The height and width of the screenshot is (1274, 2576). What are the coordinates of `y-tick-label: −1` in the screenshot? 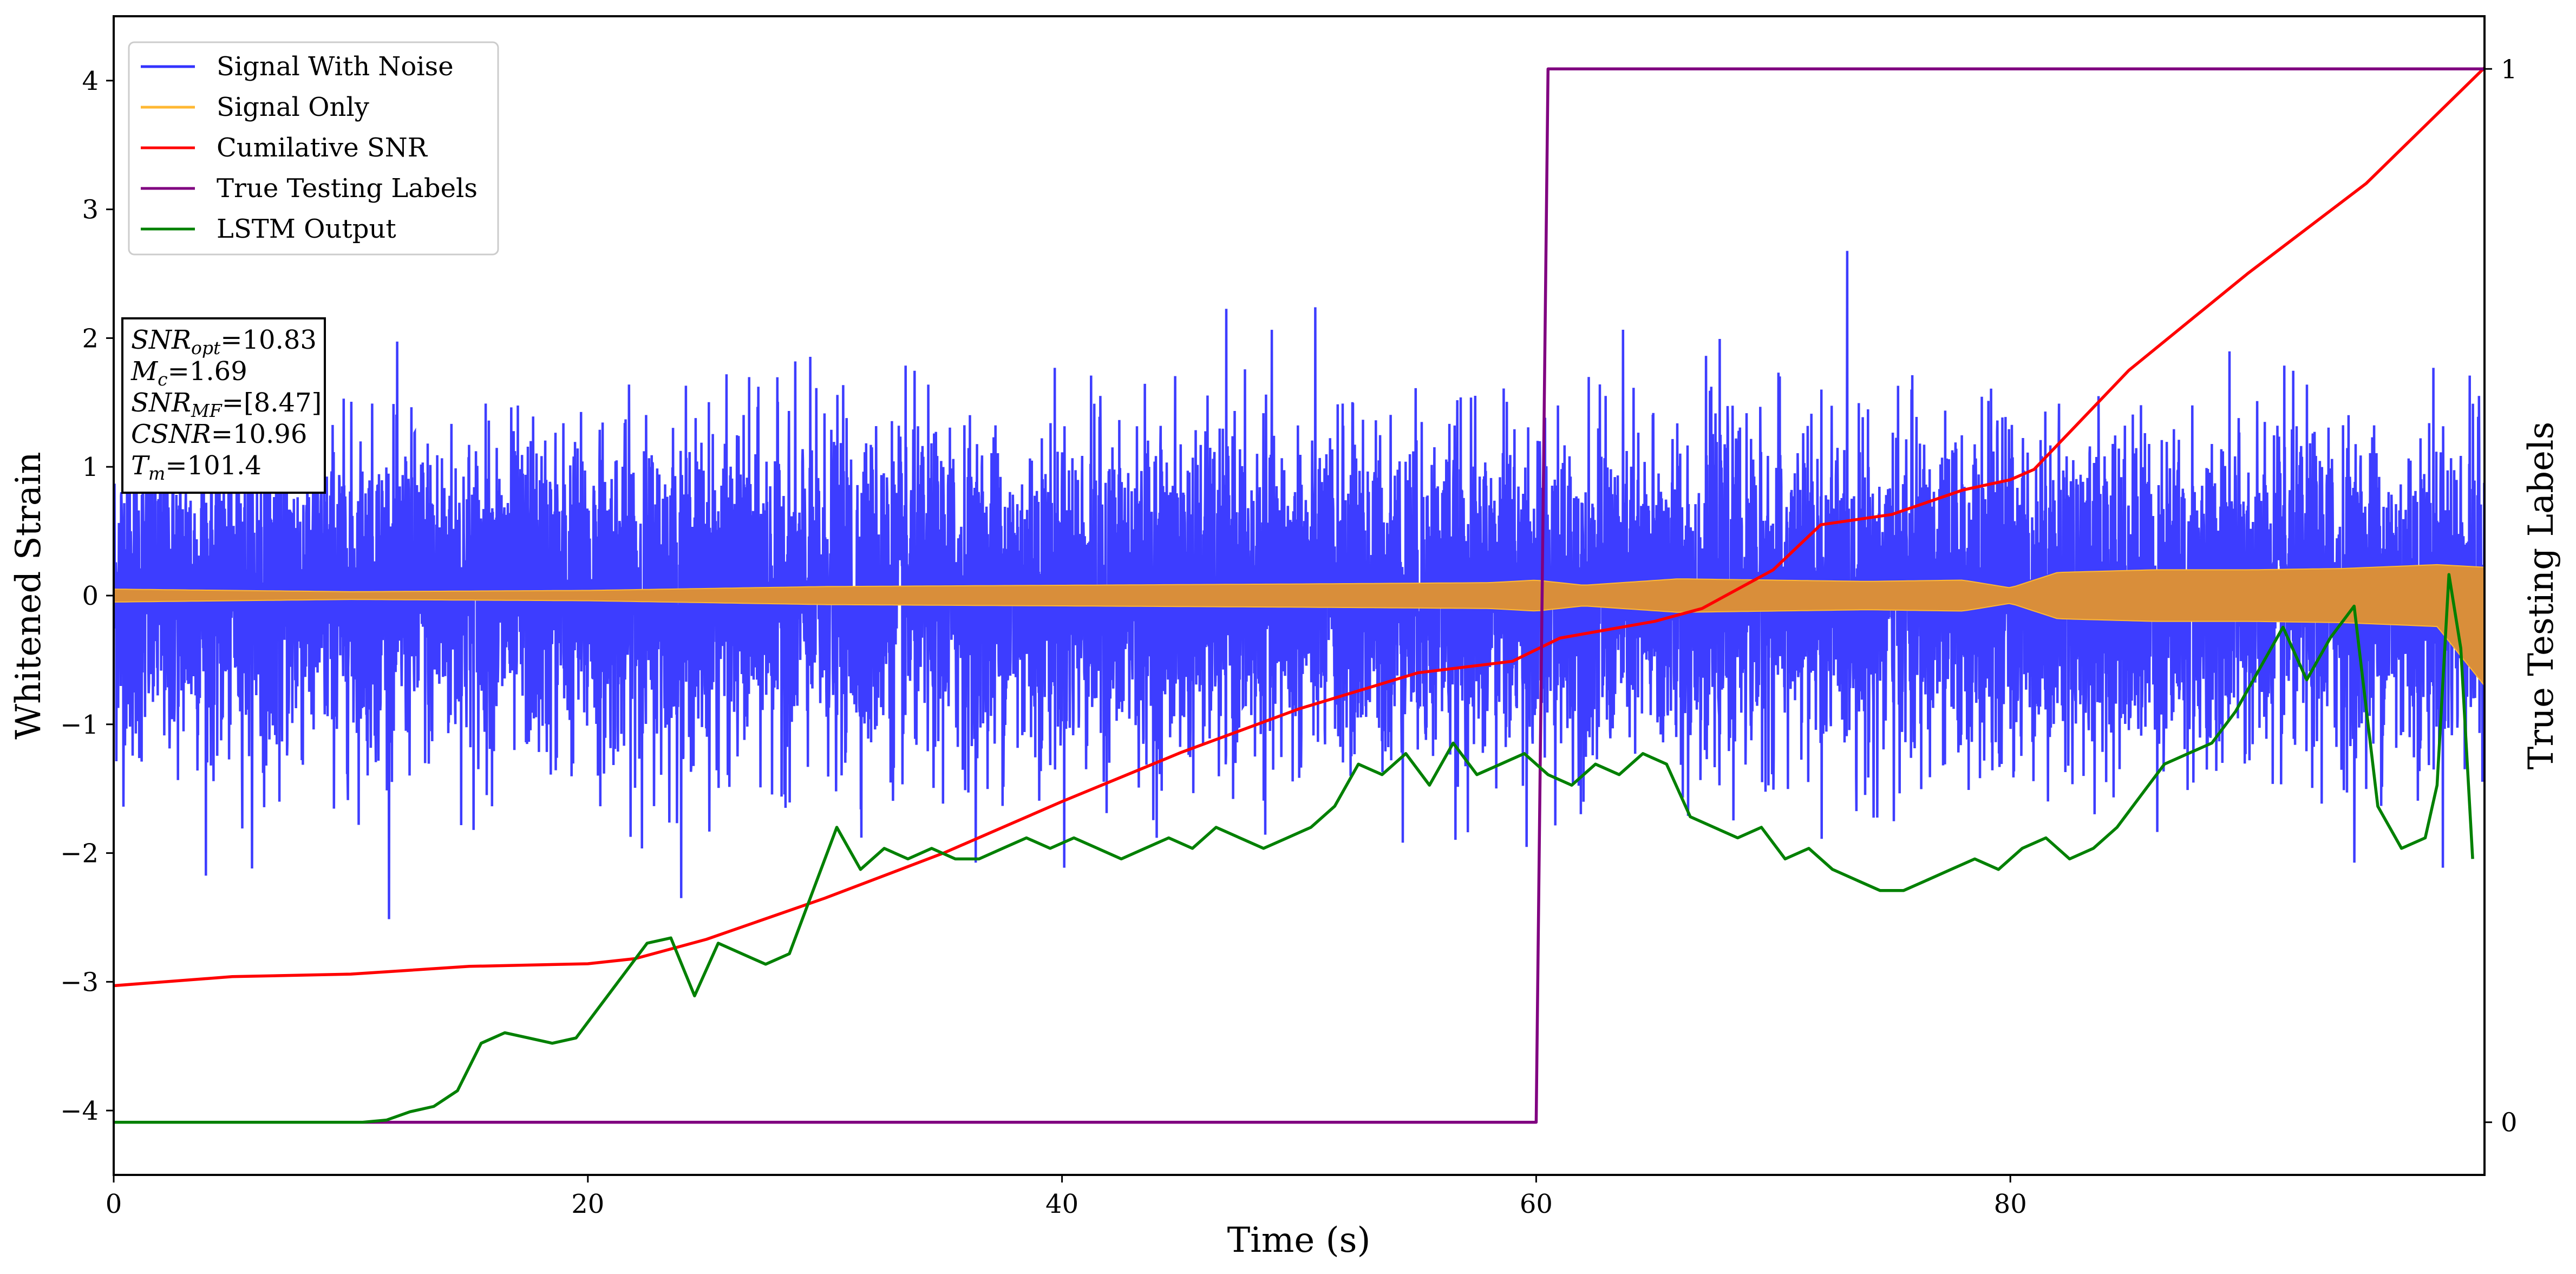 It's located at (79, 725).